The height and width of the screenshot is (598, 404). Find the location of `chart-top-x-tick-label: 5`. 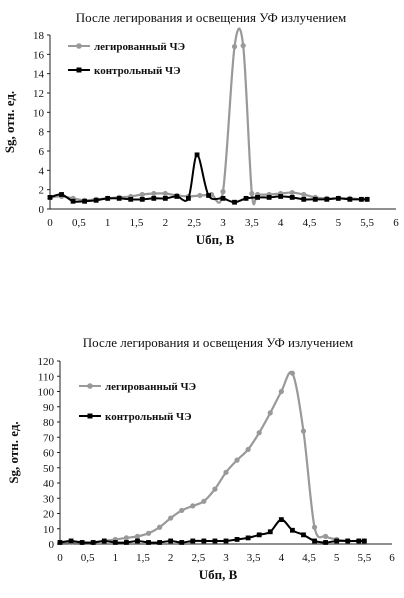

chart-top-x-tick-label: 5 is located at coordinates (339, 223).